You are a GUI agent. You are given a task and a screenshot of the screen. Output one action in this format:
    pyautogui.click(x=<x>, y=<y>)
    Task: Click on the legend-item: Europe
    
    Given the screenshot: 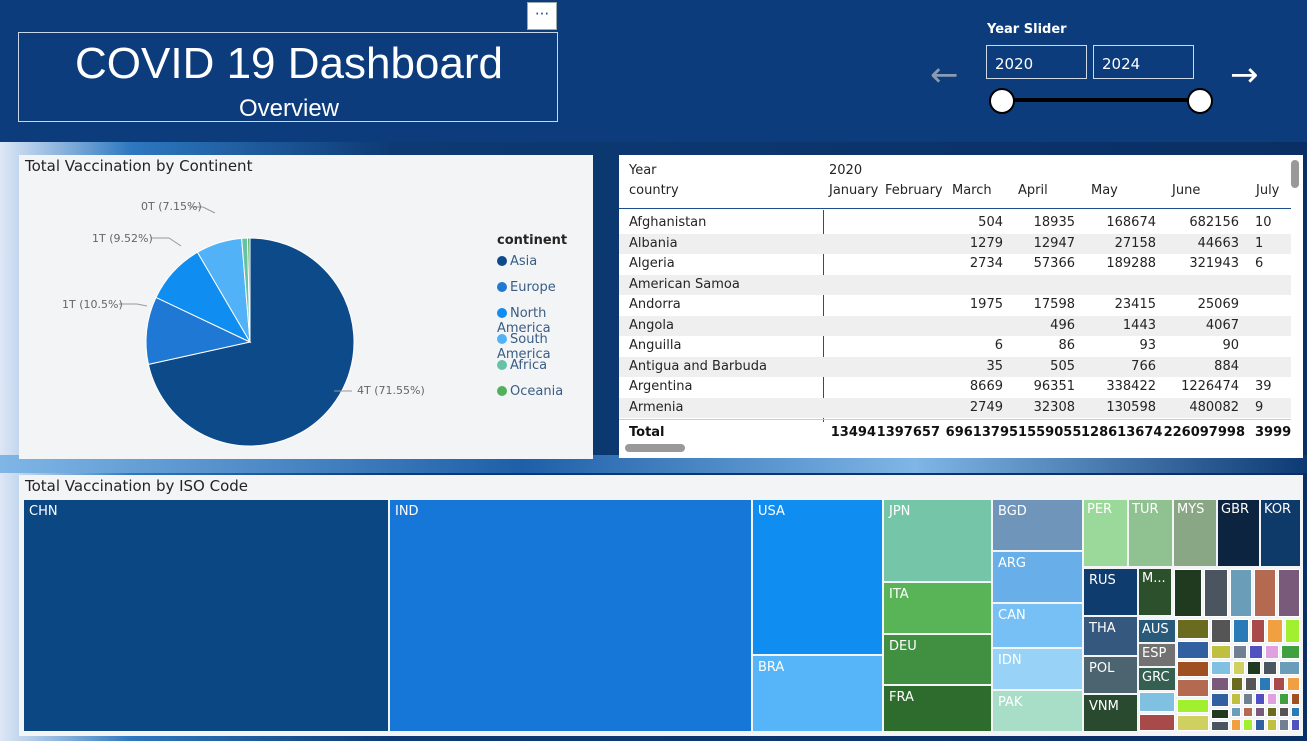 What is the action you would take?
    pyautogui.click(x=526, y=287)
    